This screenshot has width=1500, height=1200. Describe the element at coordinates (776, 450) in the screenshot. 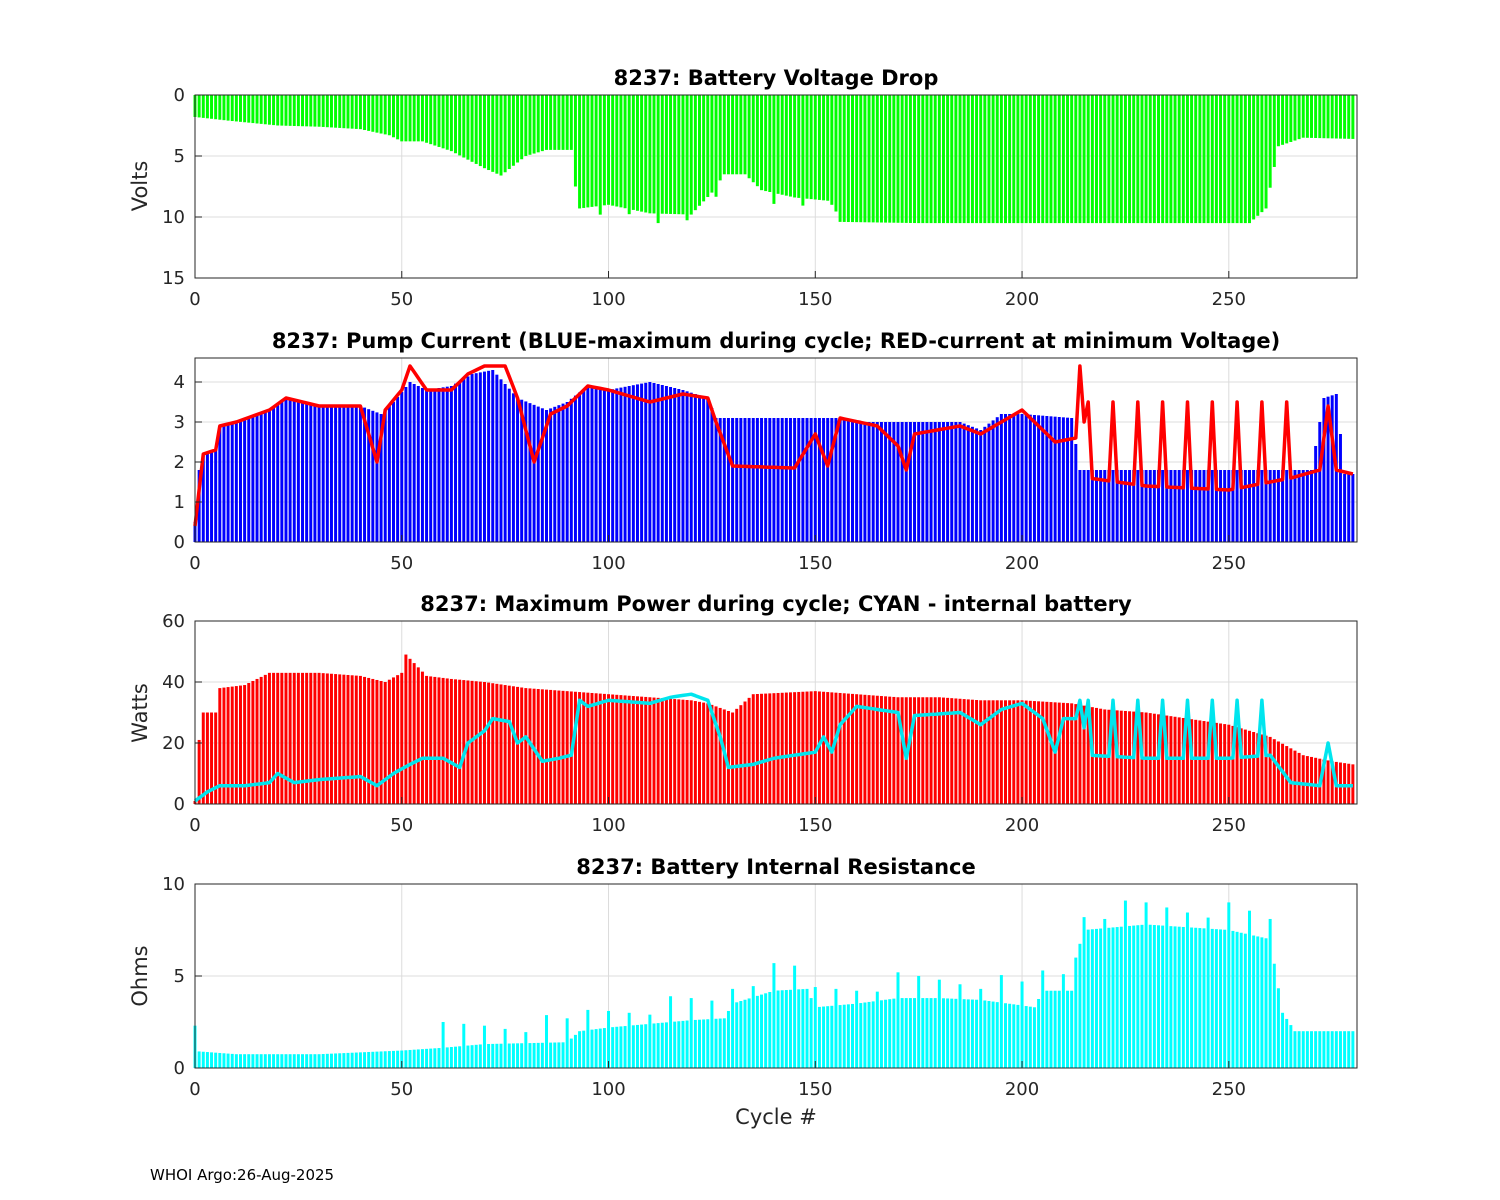

I see `plot-frame` at that location.